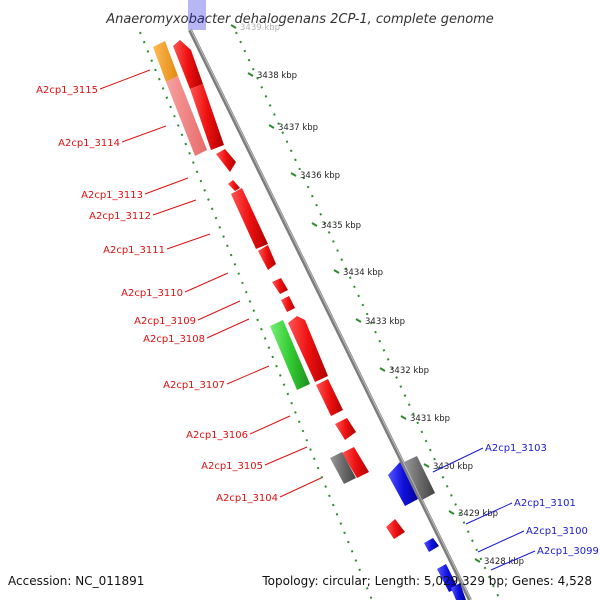 The image size is (600, 600). What do you see at coordinates (120, 216) in the screenshot?
I see `gene-label-forward: A2cp1_3112` at bounding box center [120, 216].